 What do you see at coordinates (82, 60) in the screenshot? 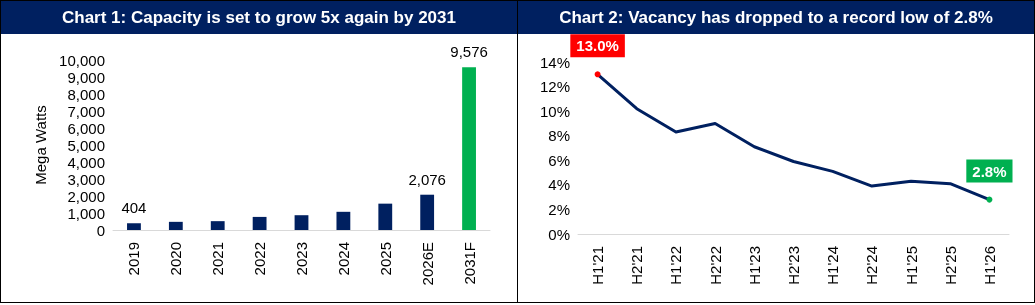
I see `y-tick-label: 10,000` at bounding box center [82, 60].